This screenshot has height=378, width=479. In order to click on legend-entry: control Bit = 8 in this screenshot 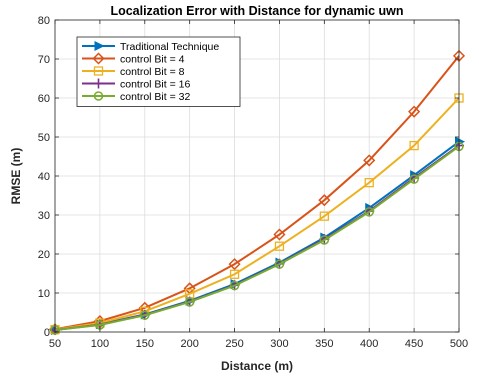, I will do `click(133, 72)`.